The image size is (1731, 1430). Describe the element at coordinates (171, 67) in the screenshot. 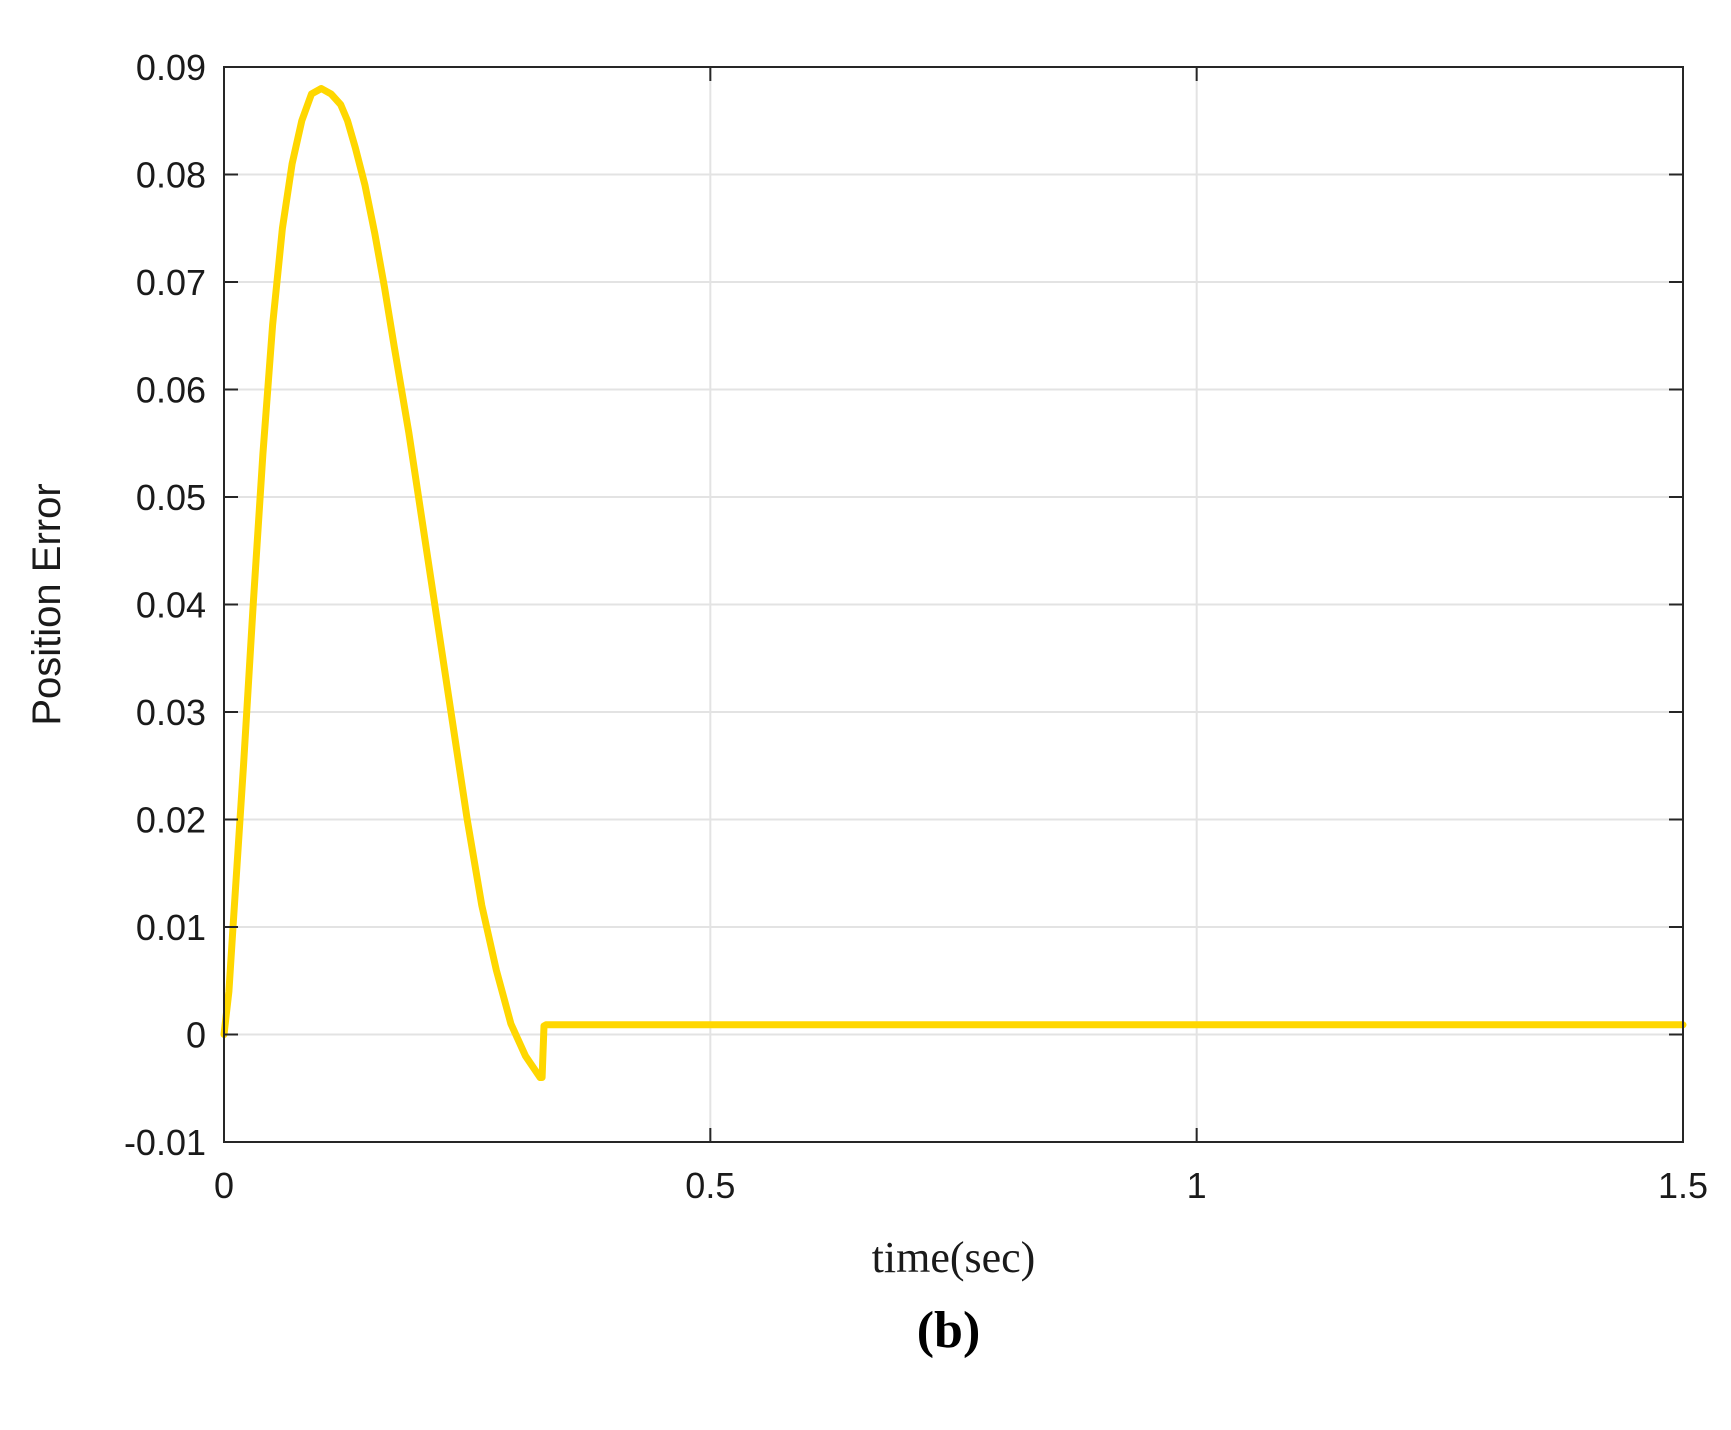

I see `y-tick-label: 0.09` at that location.